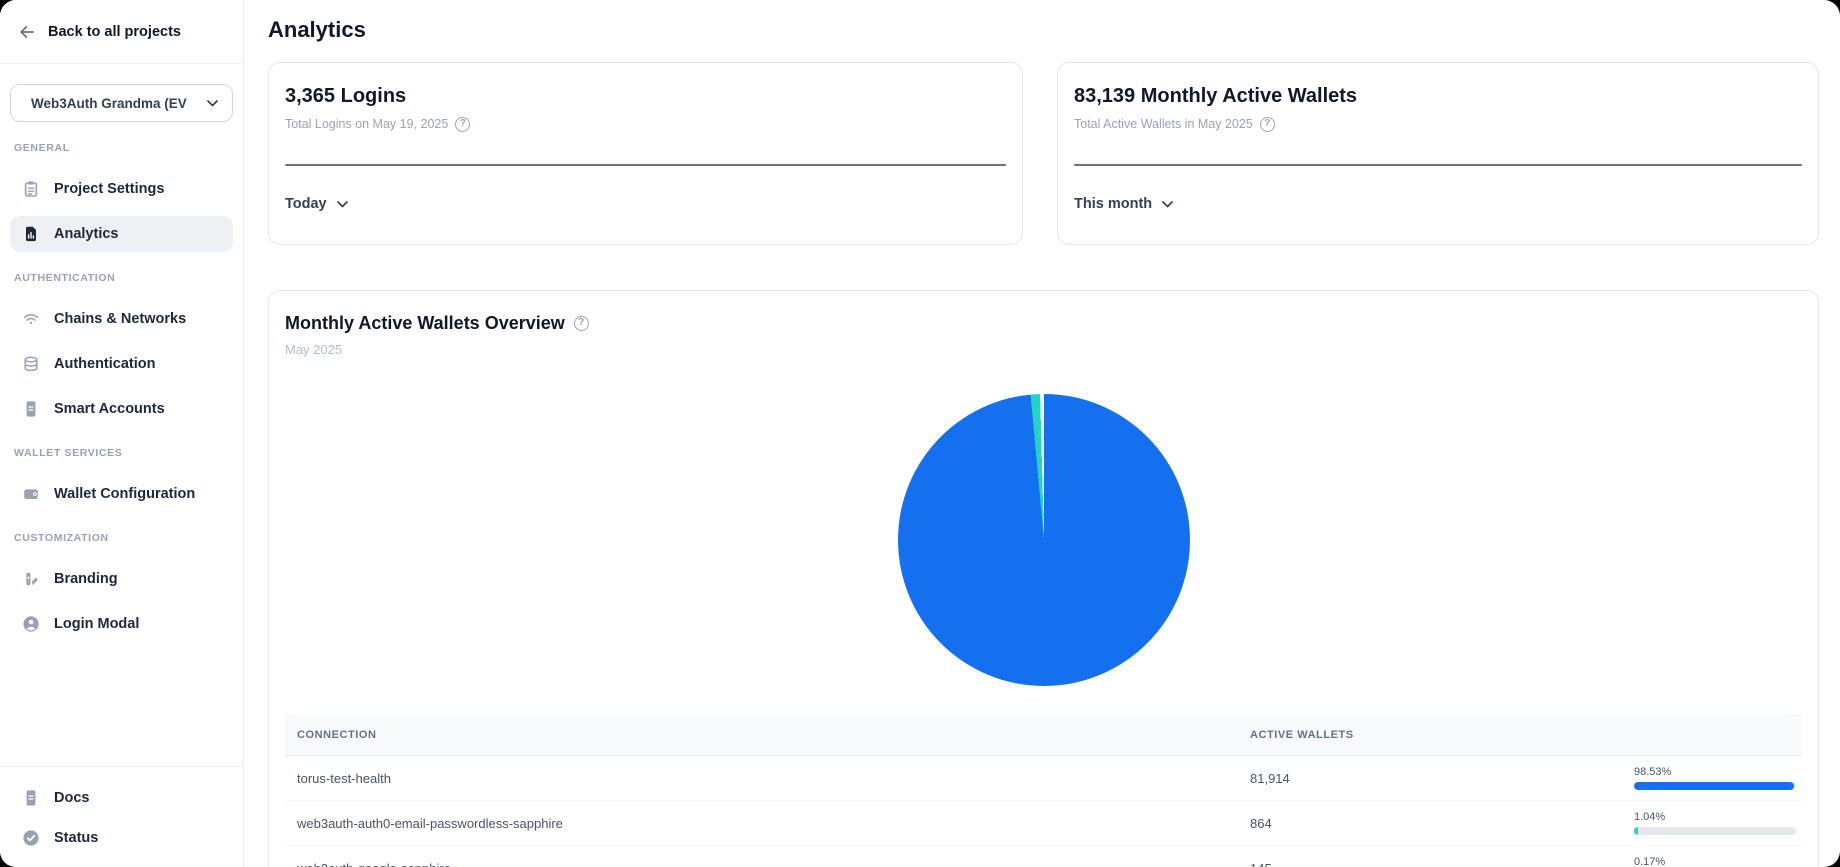 The width and height of the screenshot is (1840, 867). I want to click on sidebar-section-wallet-services: WALLET SERVICES Wallet Configuration, so click(121, 479).